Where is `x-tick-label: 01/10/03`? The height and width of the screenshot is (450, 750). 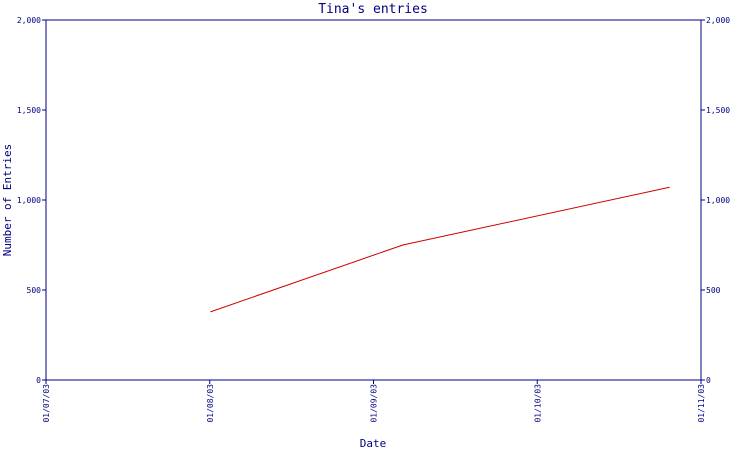 x-tick-label: 01/10/03 is located at coordinates (537, 403).